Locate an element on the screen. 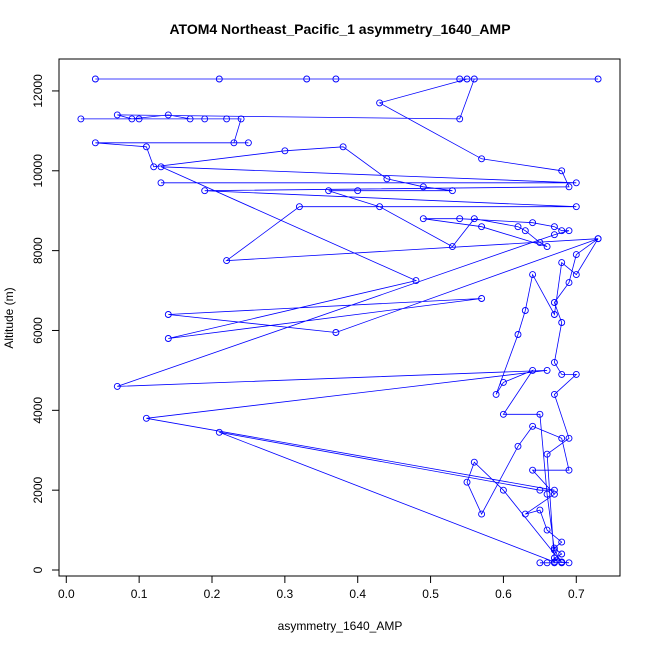 The image size is (650, 650). y-tick-label: 2000 is located at coordinates (38, 489).